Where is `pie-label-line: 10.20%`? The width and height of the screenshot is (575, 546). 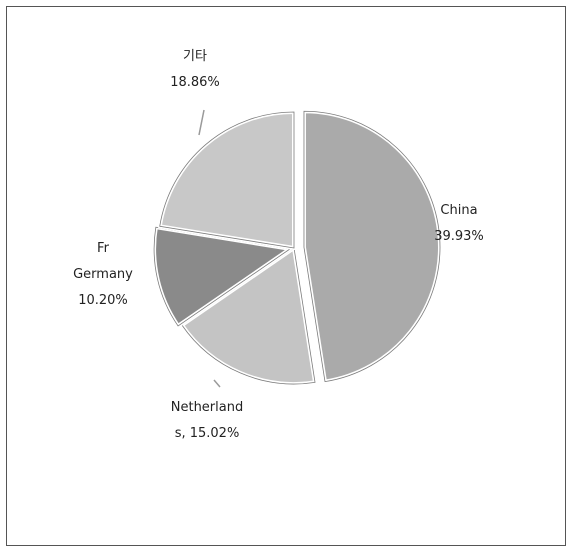
pie-label-line: 10.20% is located at coordinates (103, 300).